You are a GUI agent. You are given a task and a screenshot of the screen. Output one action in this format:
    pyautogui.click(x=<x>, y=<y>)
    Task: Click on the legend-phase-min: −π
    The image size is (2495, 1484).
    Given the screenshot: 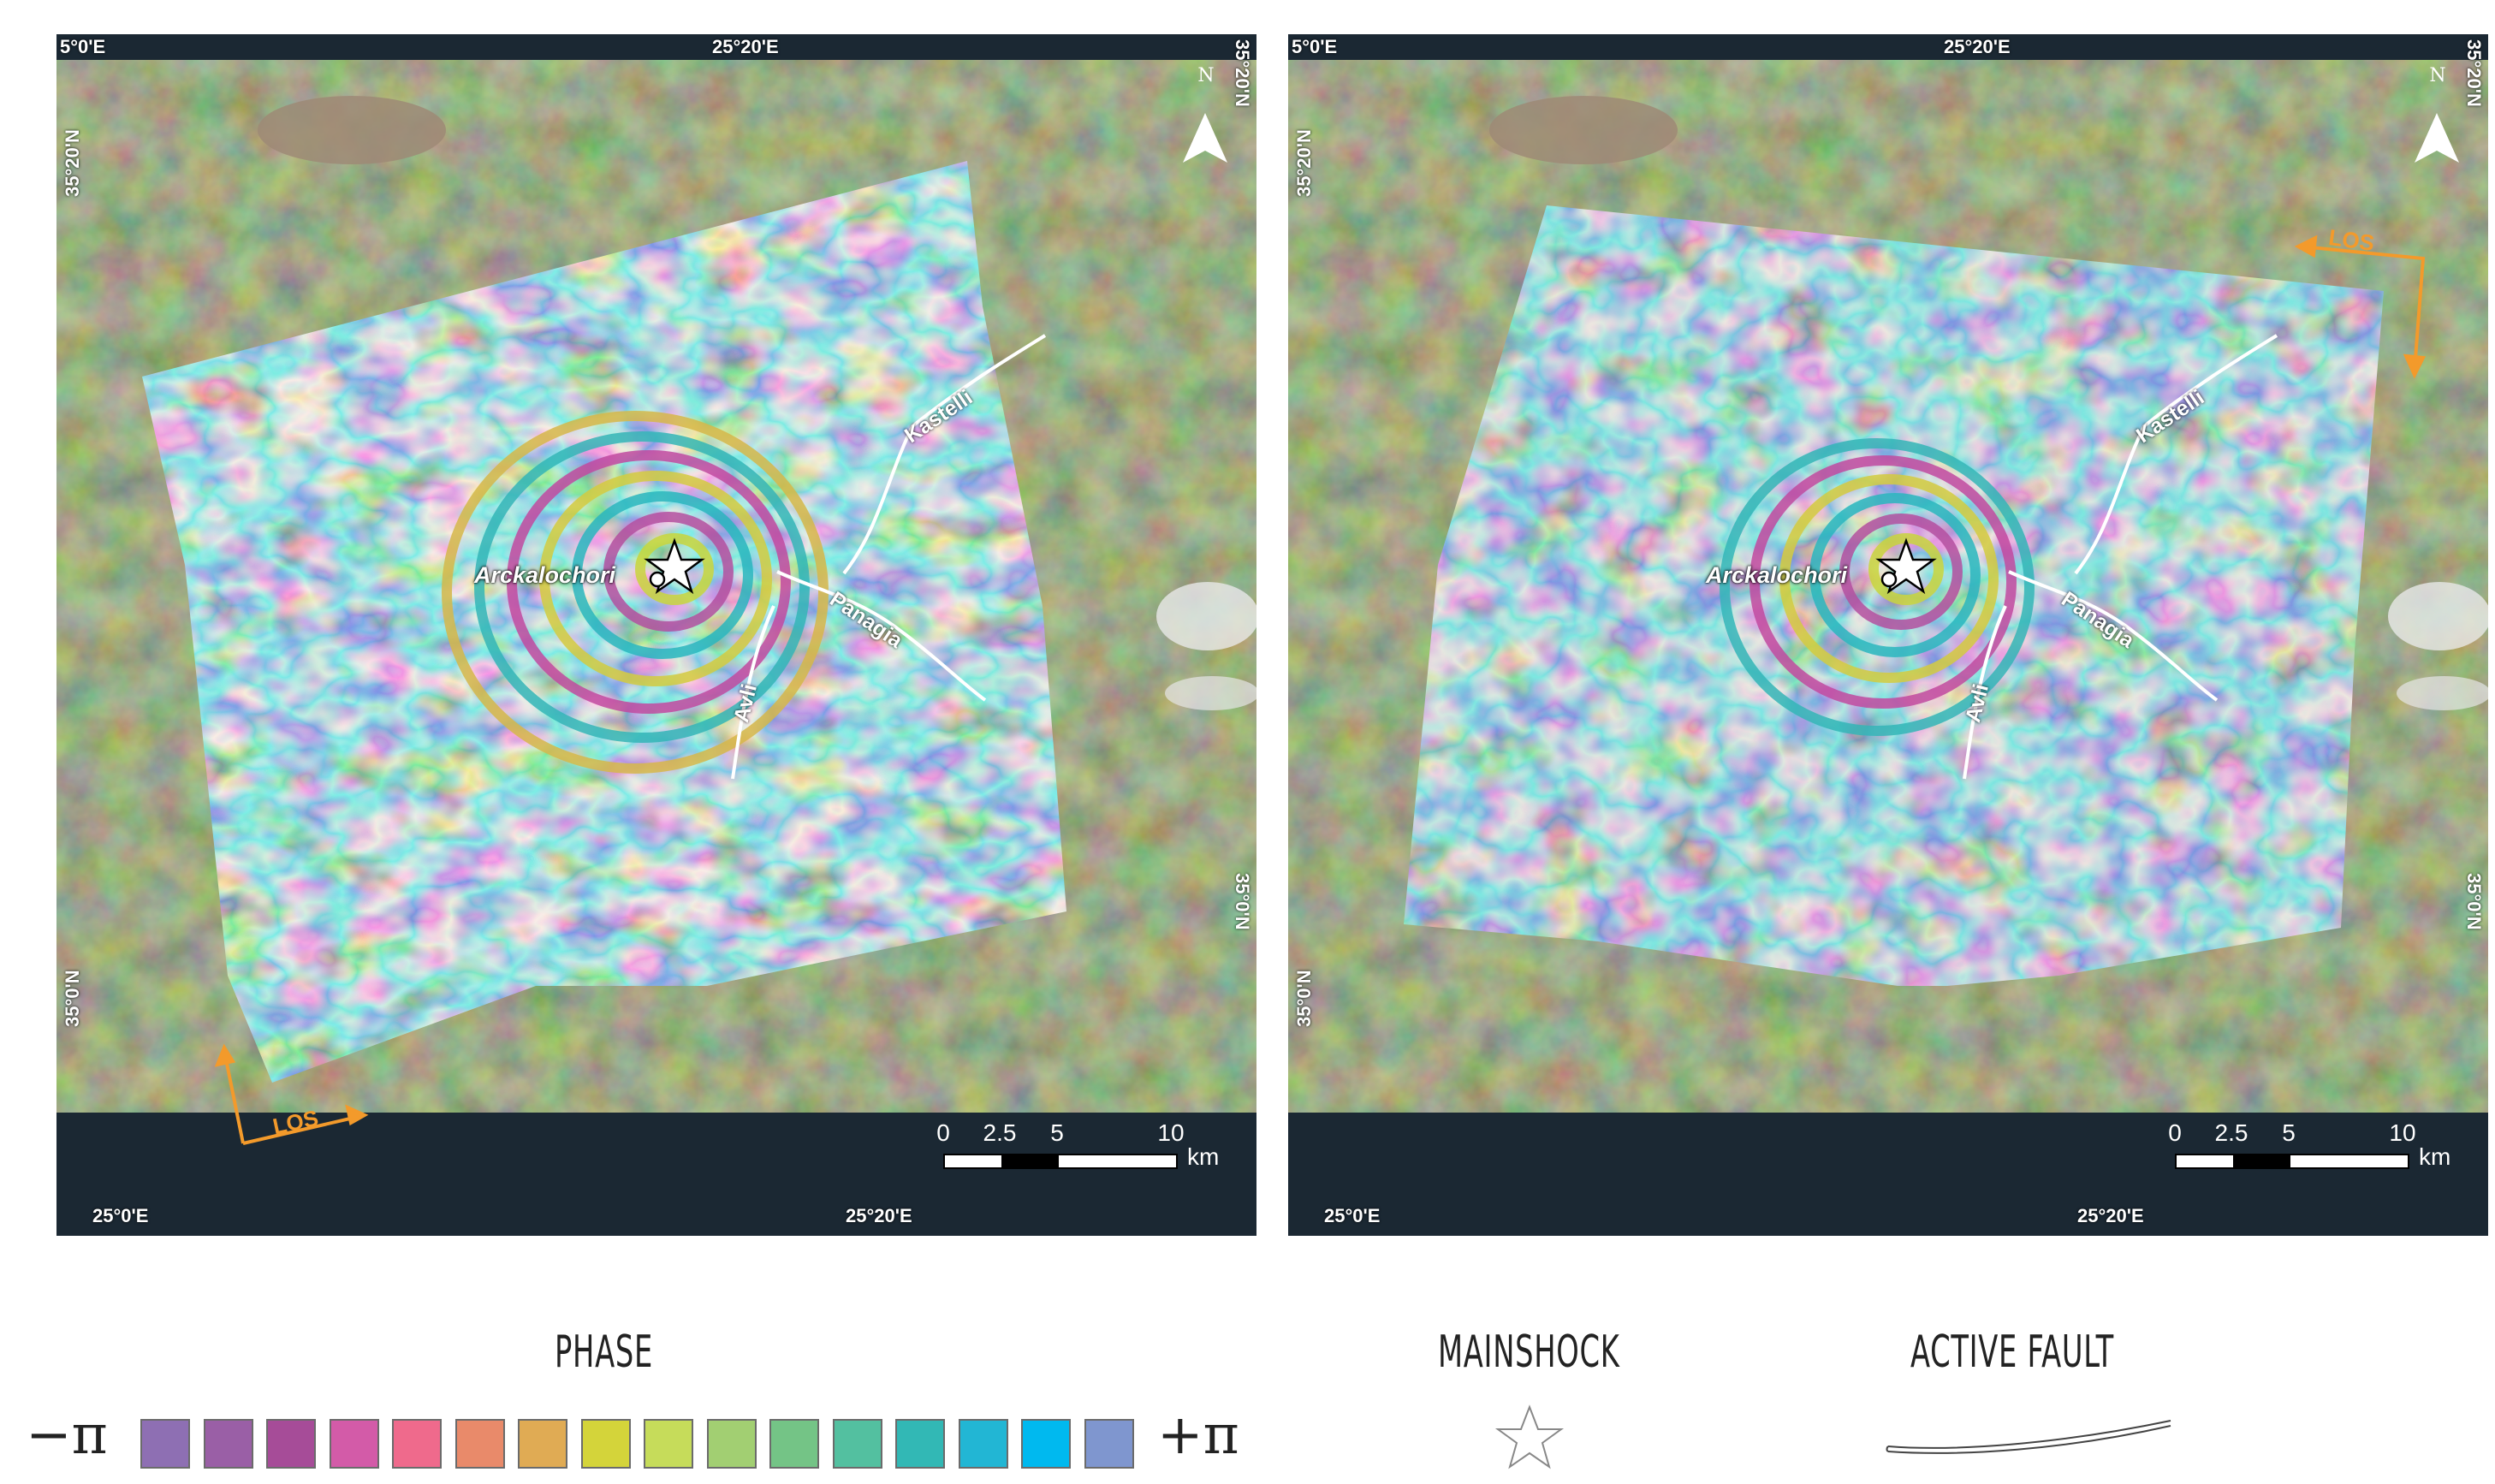 What is the action you would take?
    pyautogui.click(x=67, y=1436)
    